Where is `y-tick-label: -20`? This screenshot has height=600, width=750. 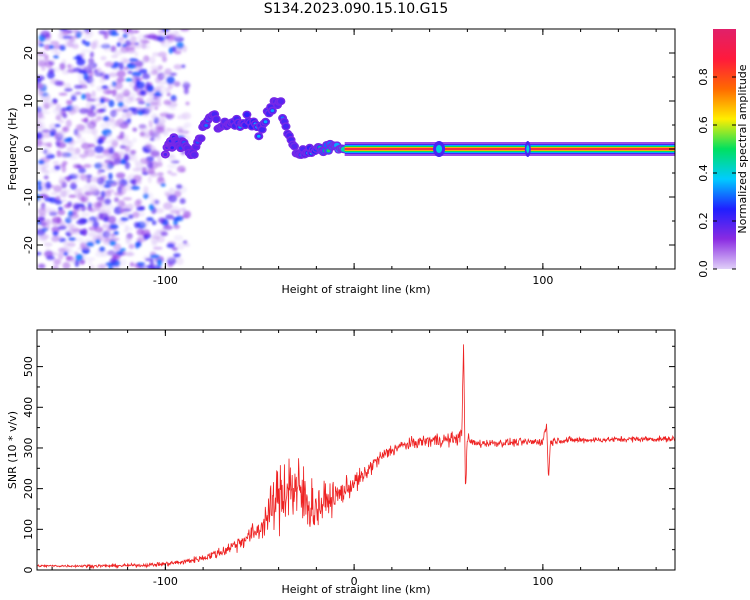 y-tick-label: -20 is located at coordinates (28, 245).